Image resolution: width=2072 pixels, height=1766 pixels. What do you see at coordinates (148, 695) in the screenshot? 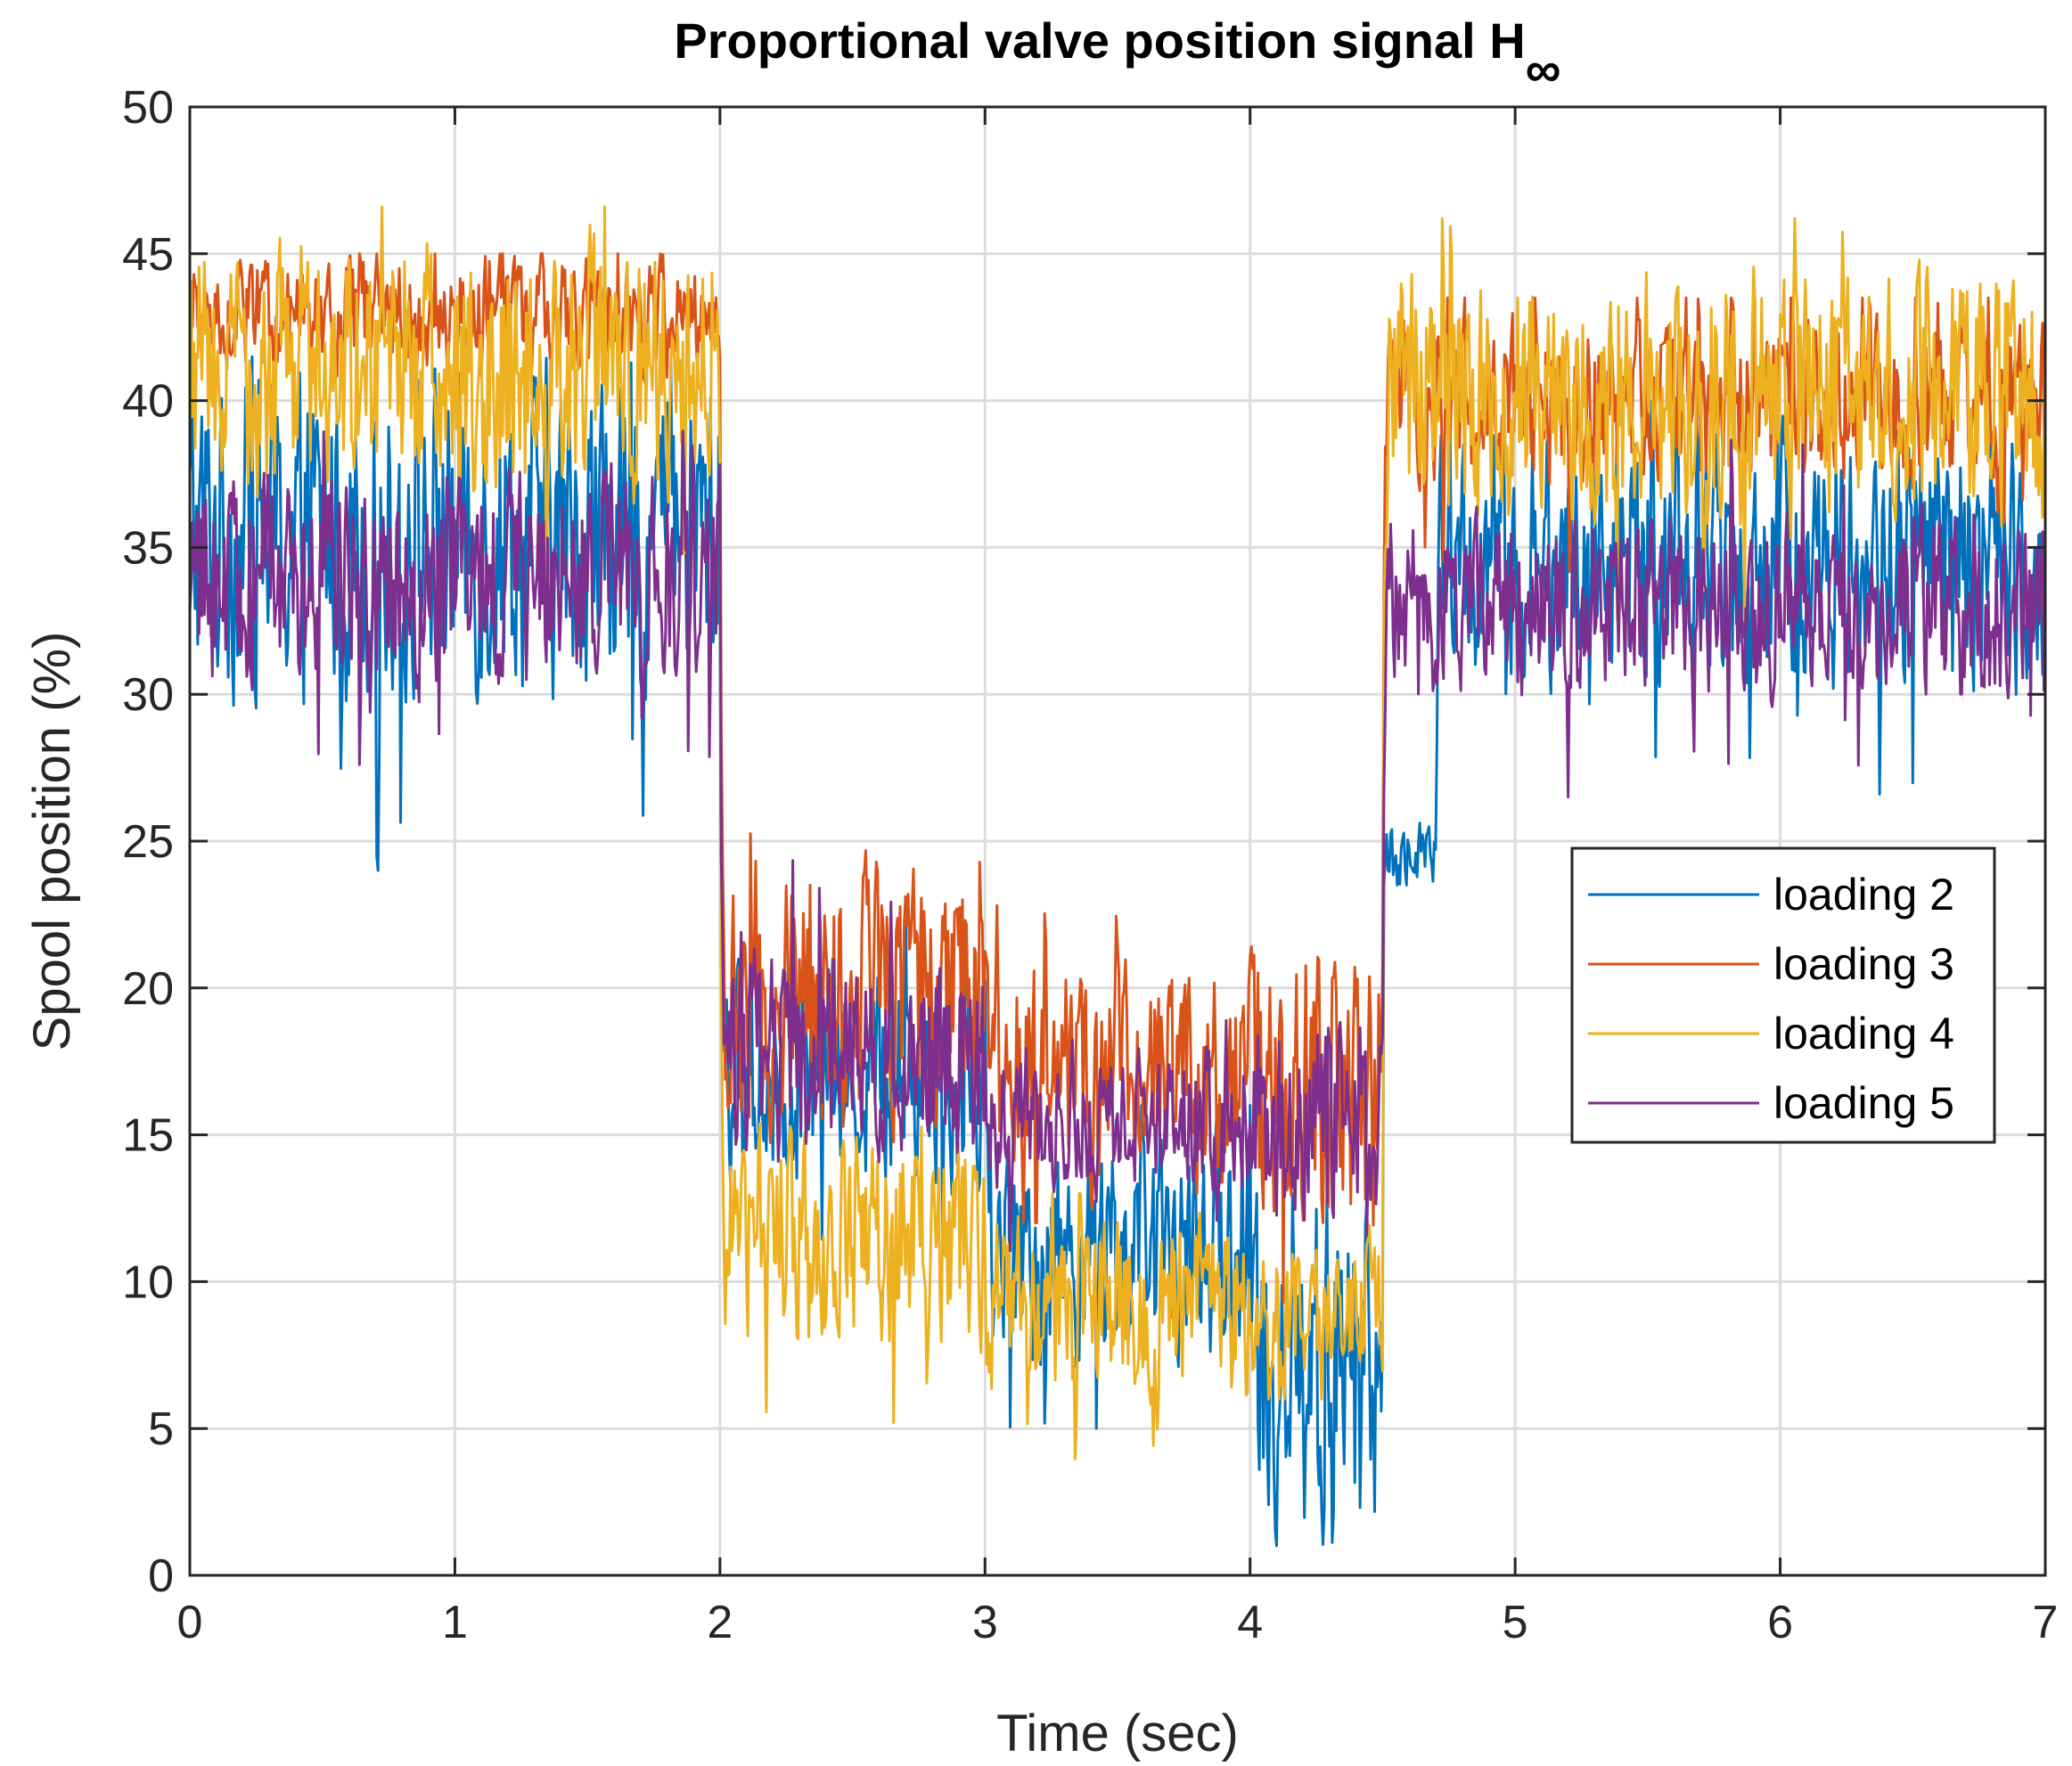
I see `y-tick-label: 30` at bounding box center [148, 695].